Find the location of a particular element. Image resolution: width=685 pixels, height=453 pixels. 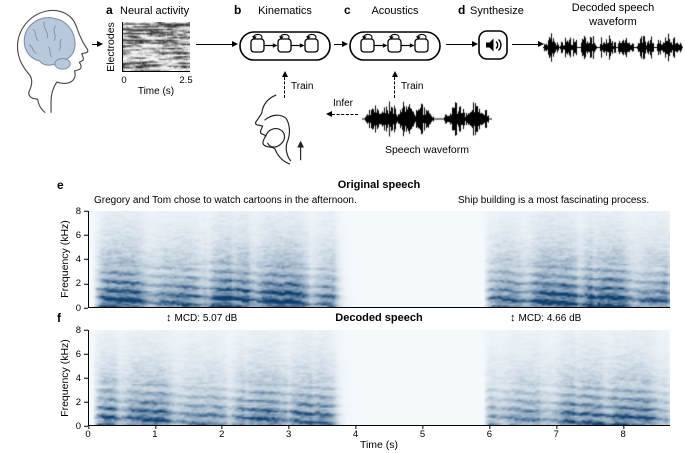

panel-f-y-ticks: 0 2 4 6 8 is located at coordinates (74, 377).